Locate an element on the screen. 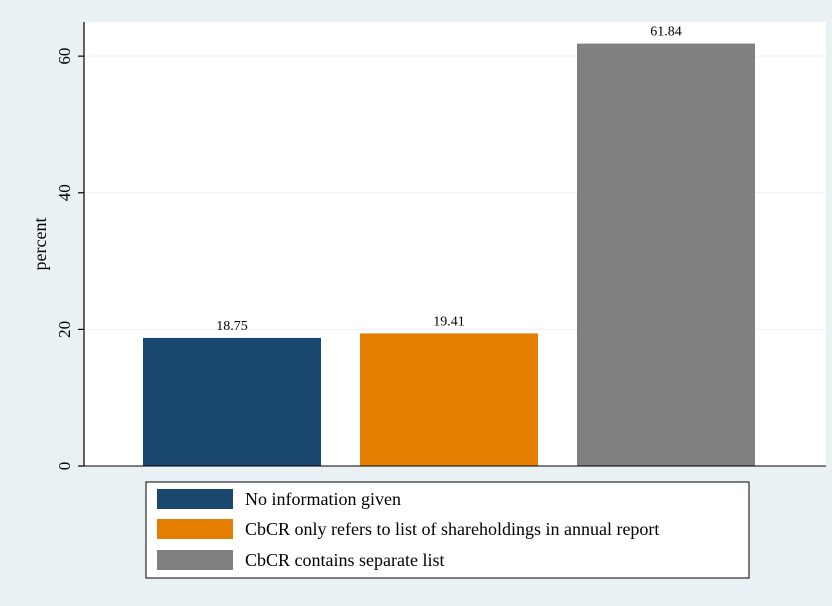  y-tick-label: 20 is located at coordinates (64, 329).